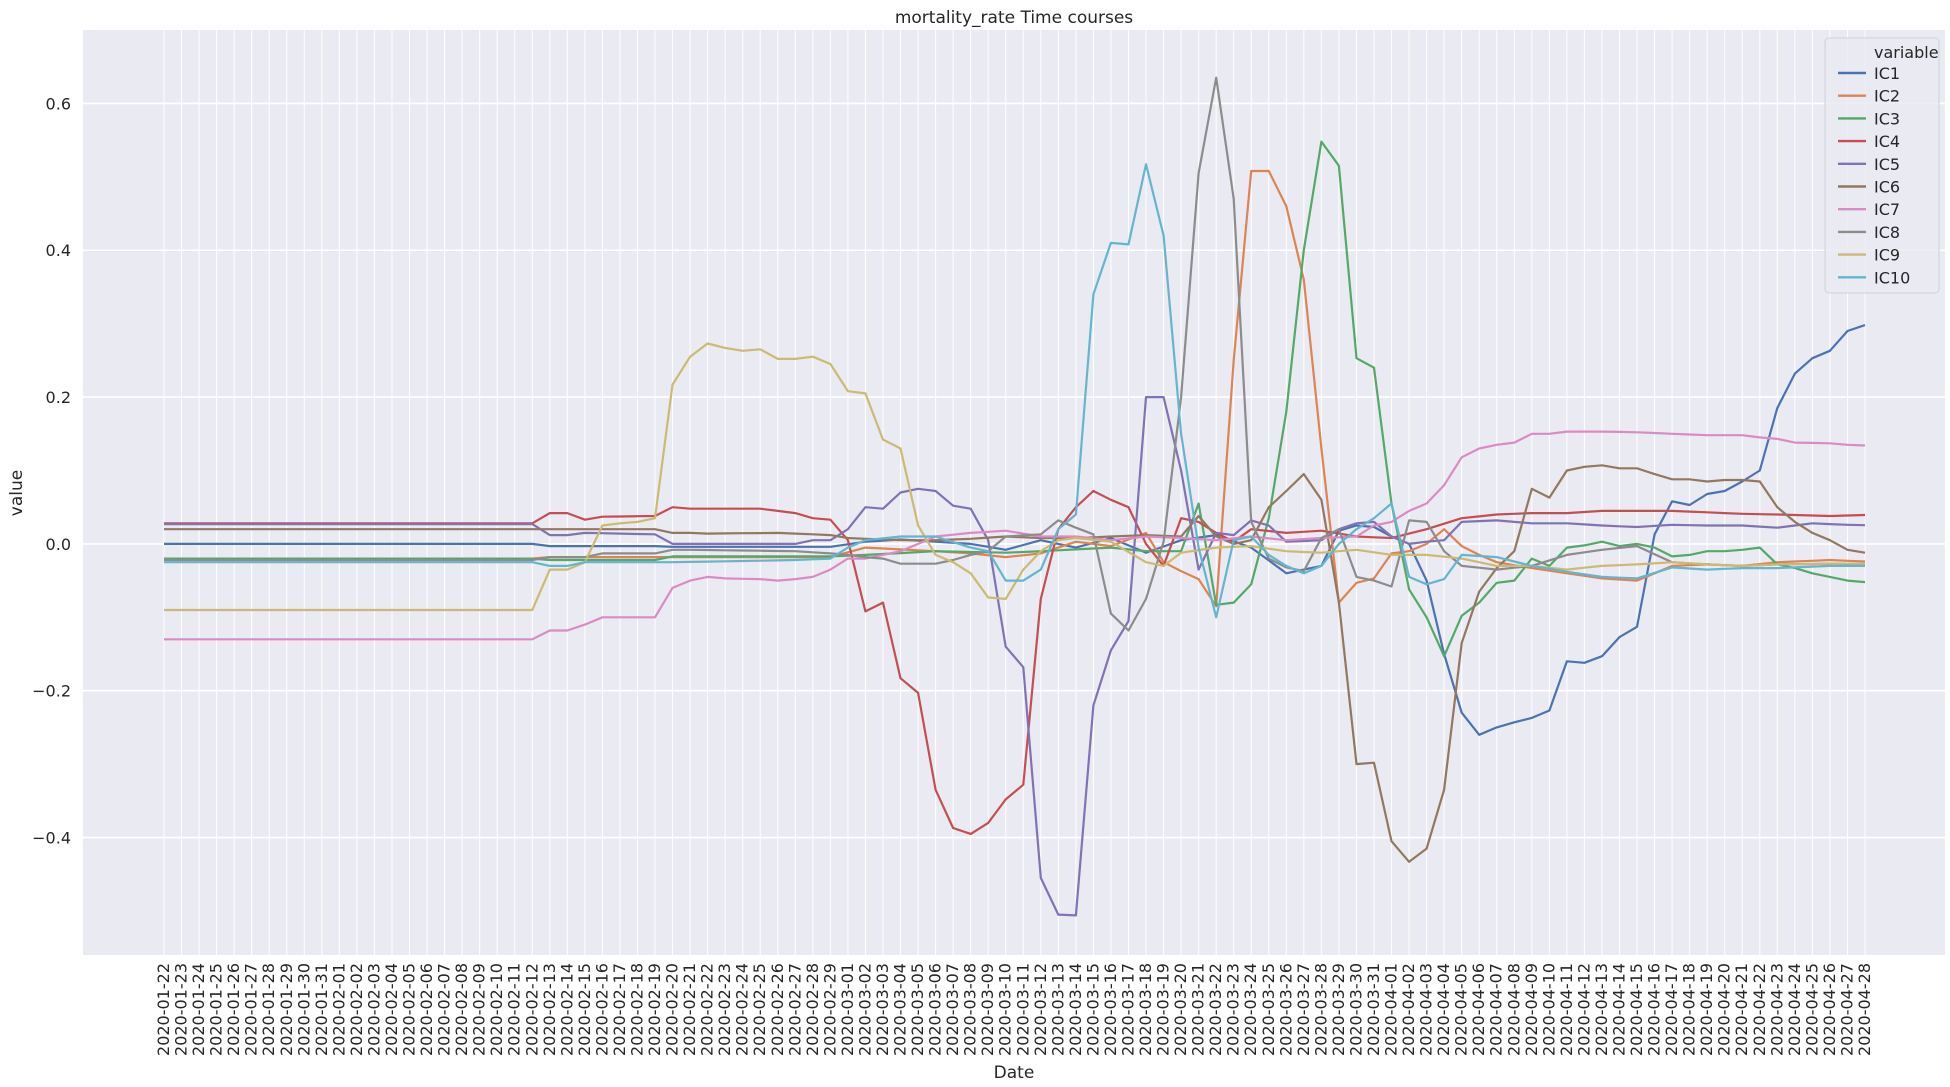 The image size is (1950, 1087). What do you see at coordinates (672, 1009) in the screenshot?
I see `x-tick-label: 2020-02-20` at bounding box center [672, 1009].